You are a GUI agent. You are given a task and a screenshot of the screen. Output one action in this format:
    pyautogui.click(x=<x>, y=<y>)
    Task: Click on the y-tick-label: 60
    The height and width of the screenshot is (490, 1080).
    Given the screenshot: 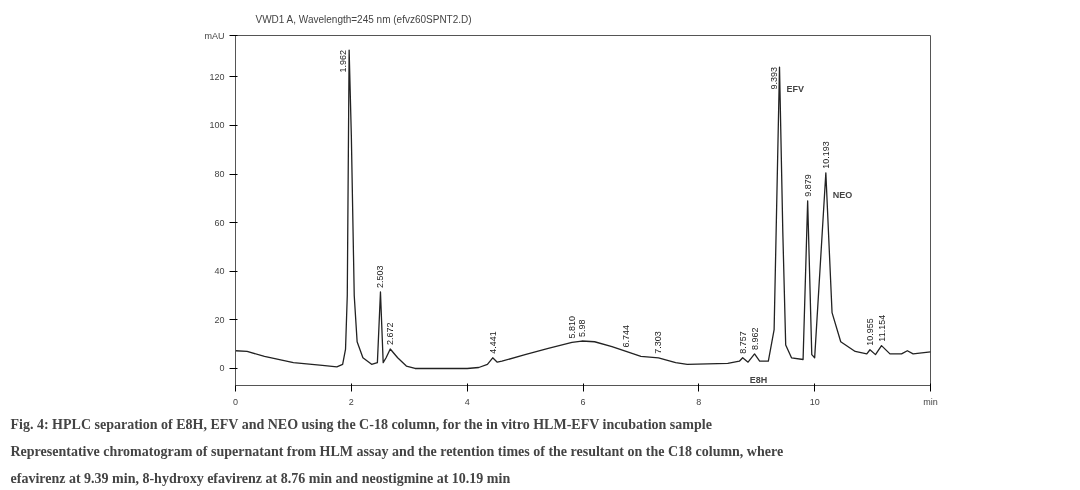 What is the action you would take?
    pyautogui.click(x=219, y=222)
    